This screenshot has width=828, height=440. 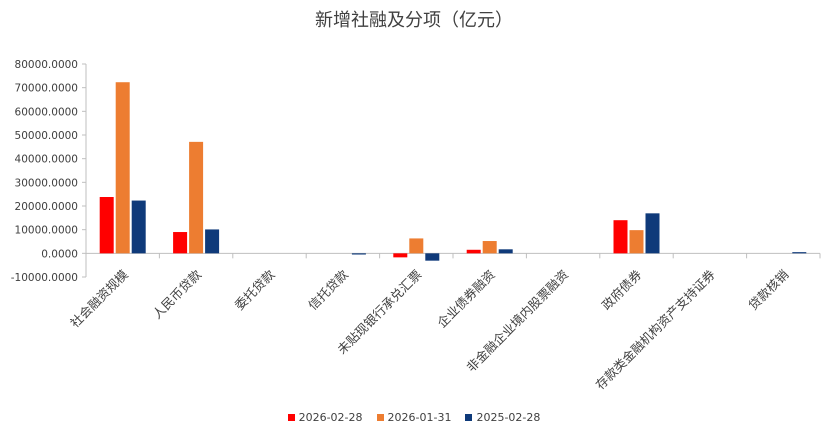 I want to click on legend-item: 2026-02-28, so click(x=325, y=417).